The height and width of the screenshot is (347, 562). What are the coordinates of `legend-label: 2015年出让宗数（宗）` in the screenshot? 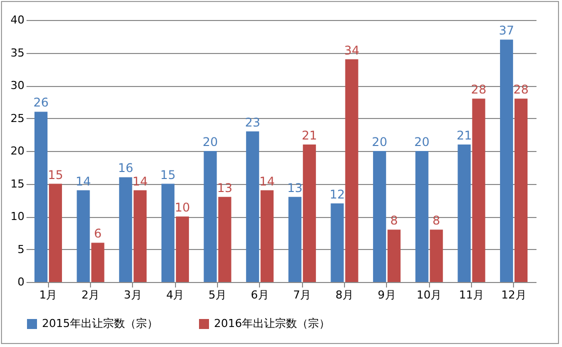 It's located at (100, 323).